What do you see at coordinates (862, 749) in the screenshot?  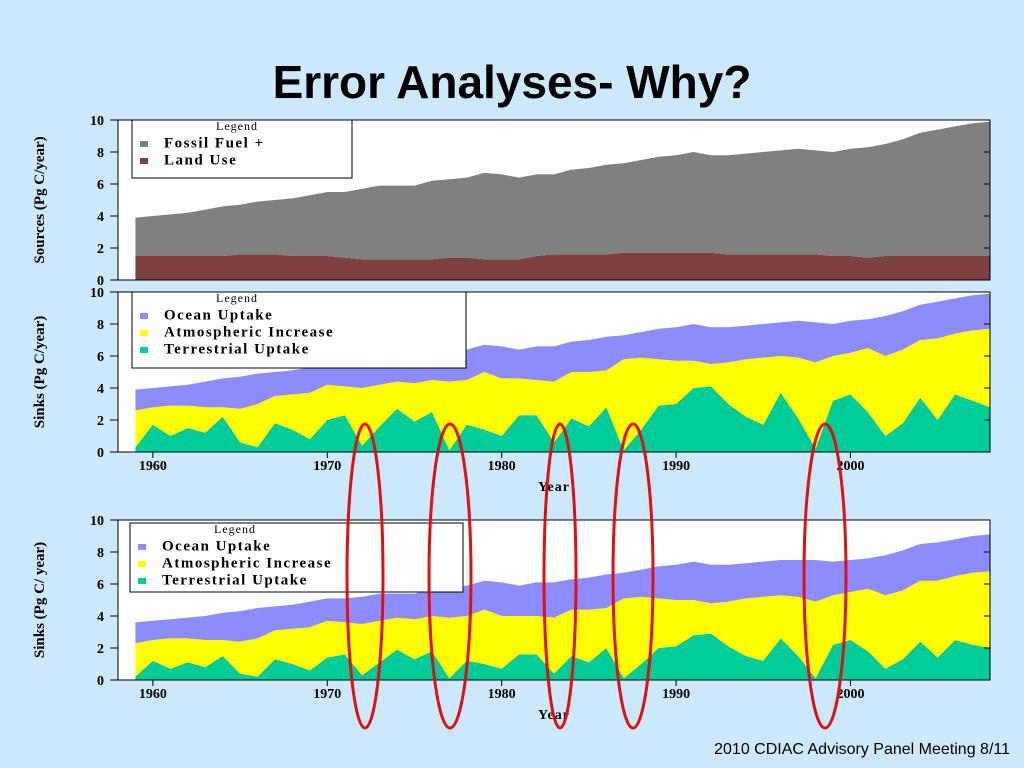 I see `footer: 2010 CDIAC Advisory Panel Meeting 8/11` at bounding box center [862, 749].